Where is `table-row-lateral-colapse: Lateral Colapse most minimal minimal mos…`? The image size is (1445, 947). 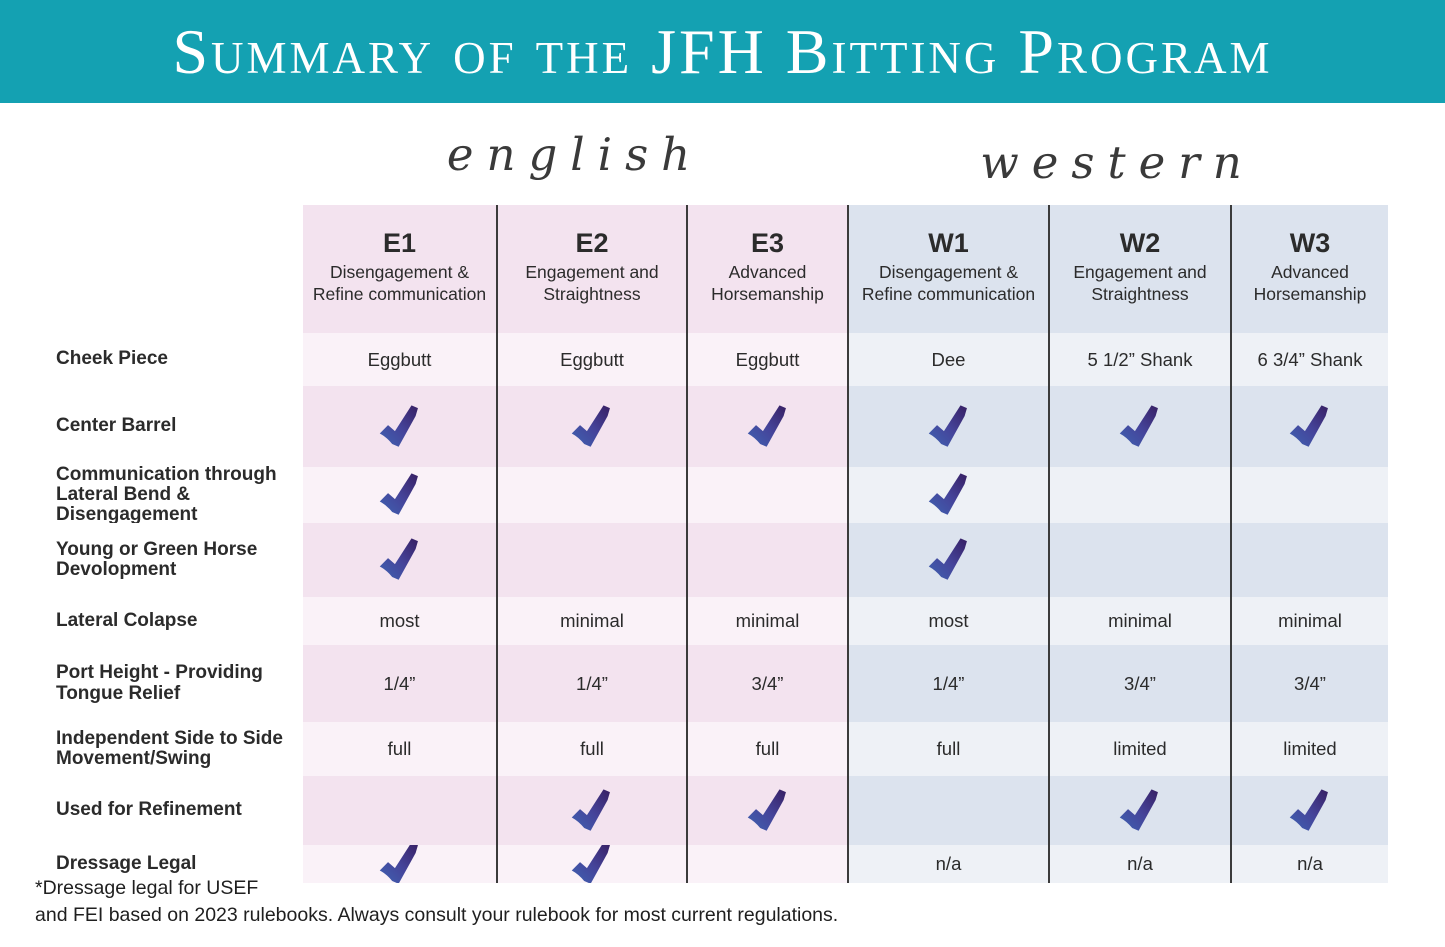 table-row-lateral-colapse: Lateral Colapse most minimal minimal mos… is located at coordinates (694, 621).